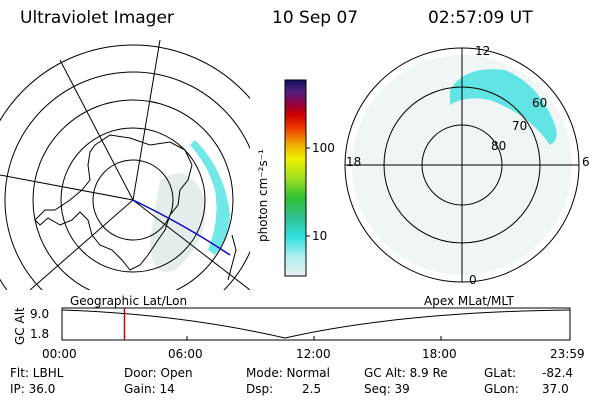  Describe the element at coordinates (567, 354) in the screenshot. I see `time-tick-2359: 23:59` at that location.